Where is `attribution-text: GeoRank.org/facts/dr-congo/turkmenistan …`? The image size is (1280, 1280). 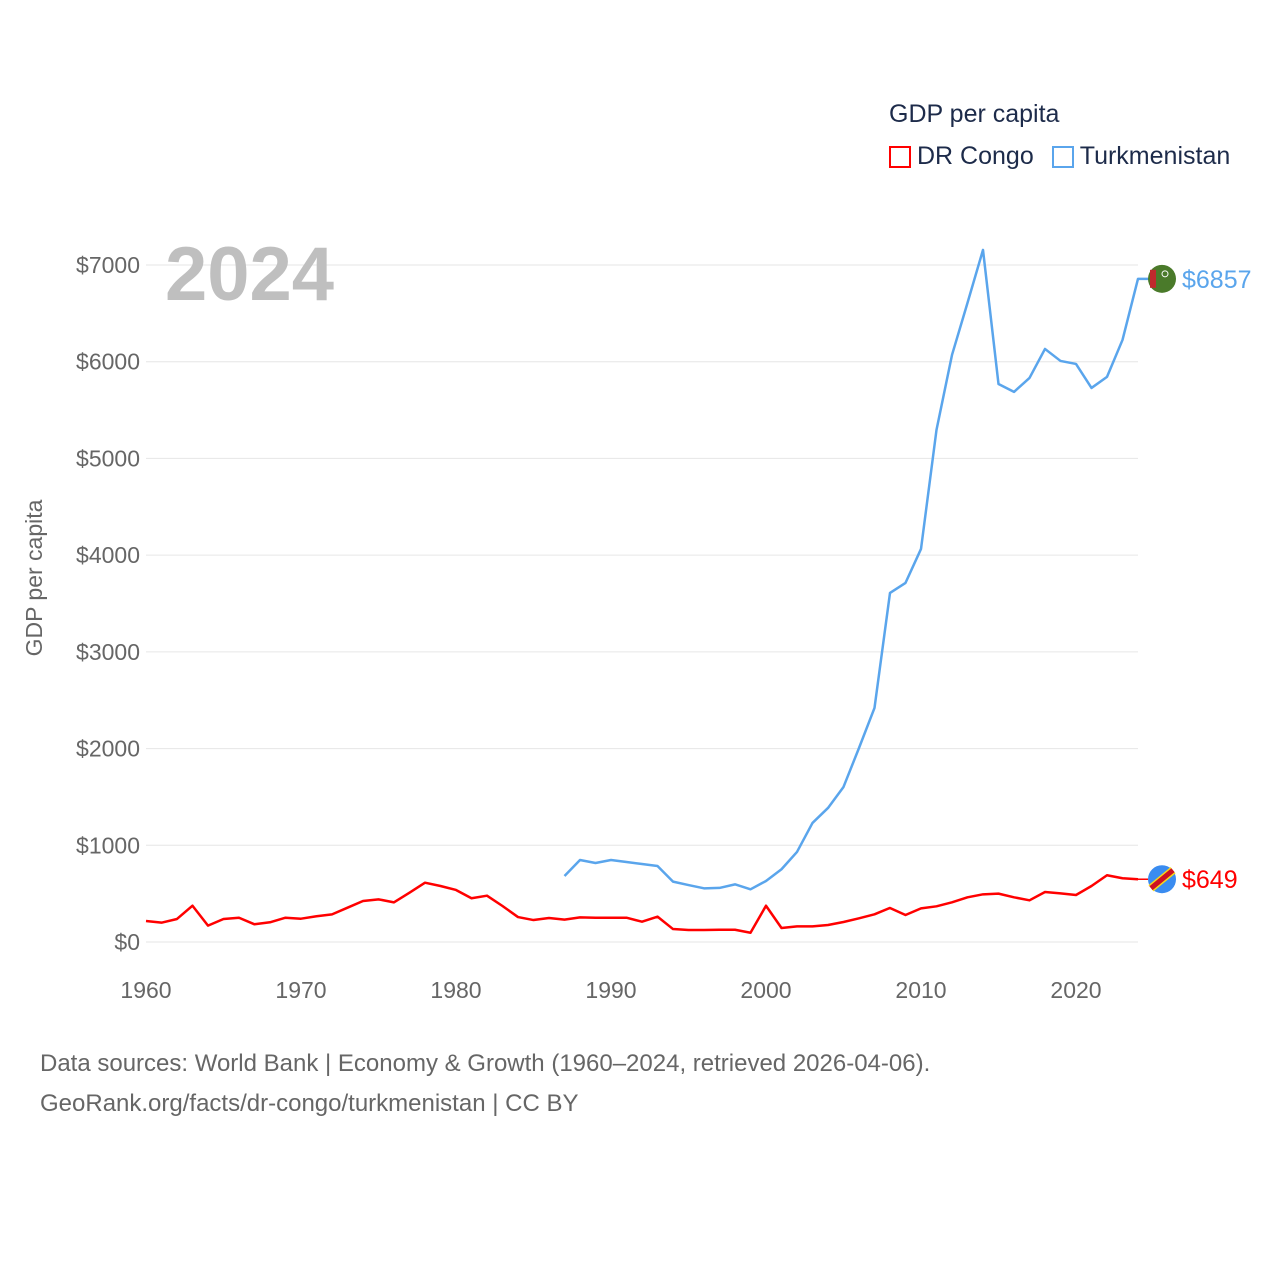 attribution-text: GeoRank.org/facts/dr-congo/turkmenistan … is located at coordinates (309, 1103).